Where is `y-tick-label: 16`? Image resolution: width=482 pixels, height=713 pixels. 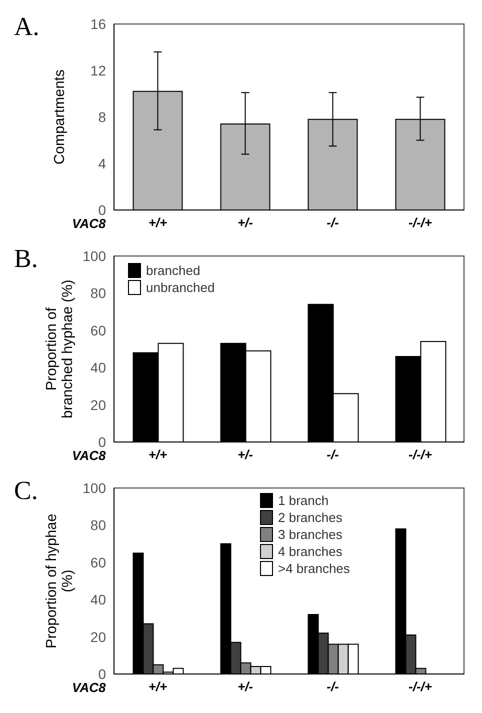
y-tick-label: 16 is located at coordinates (98, 24).